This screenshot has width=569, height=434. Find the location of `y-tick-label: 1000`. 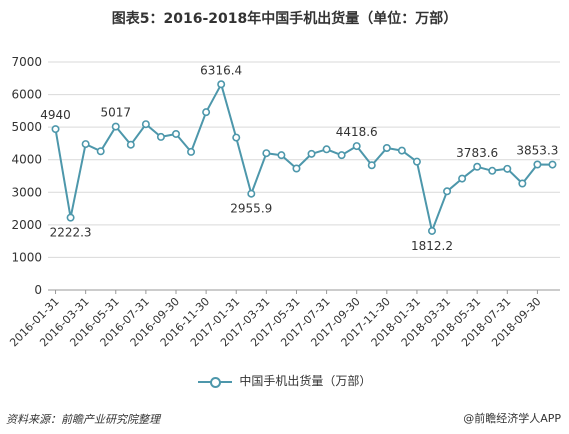

y-tick-label: 1000 is located at coordinates (26, 257).